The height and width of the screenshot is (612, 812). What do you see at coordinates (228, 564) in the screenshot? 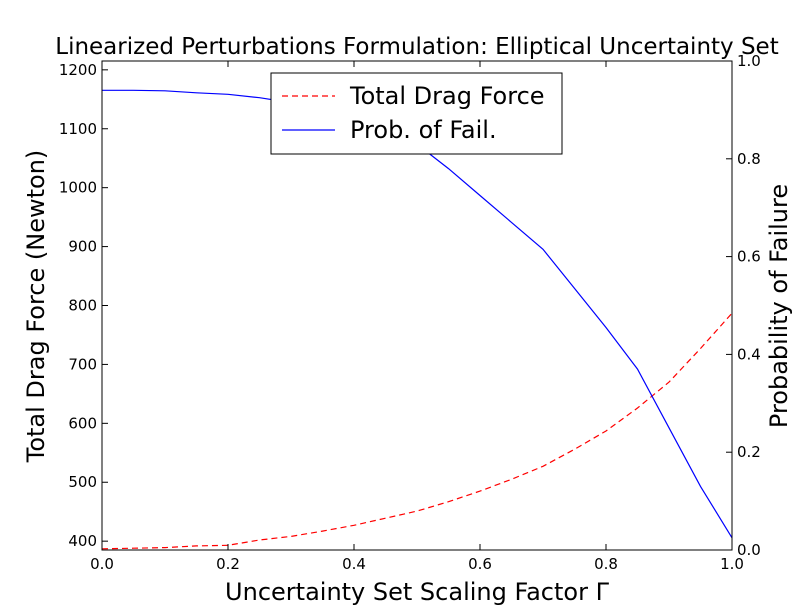
I see `x-tick-label: 0.2` at bounding box center [228, 564].